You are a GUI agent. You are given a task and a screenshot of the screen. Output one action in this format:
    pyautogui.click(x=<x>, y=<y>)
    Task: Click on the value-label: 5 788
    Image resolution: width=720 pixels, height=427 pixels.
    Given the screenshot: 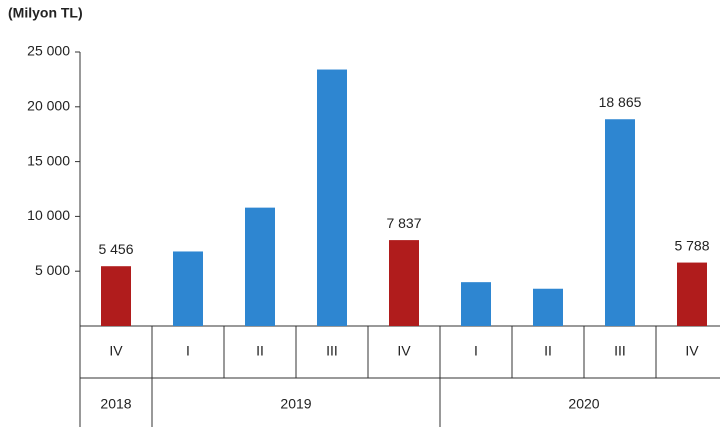 What is the action you would take?
    pyautogui.click(x=691, y=245)
    